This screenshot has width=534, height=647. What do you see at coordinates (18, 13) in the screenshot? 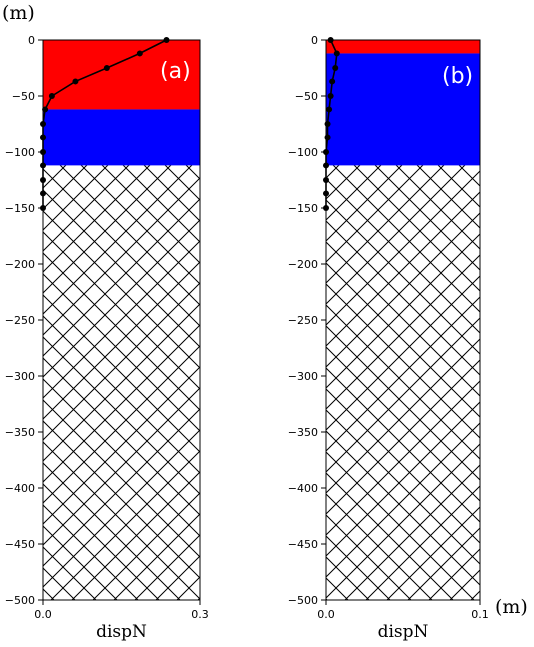
I see `y-unit-label: (m)` at bounding box center [18, 13].